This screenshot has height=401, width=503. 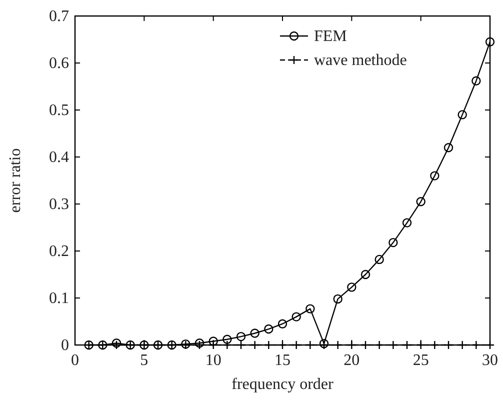 I want to click on y-tick-label: 0.7, so click(x=59, y=16).